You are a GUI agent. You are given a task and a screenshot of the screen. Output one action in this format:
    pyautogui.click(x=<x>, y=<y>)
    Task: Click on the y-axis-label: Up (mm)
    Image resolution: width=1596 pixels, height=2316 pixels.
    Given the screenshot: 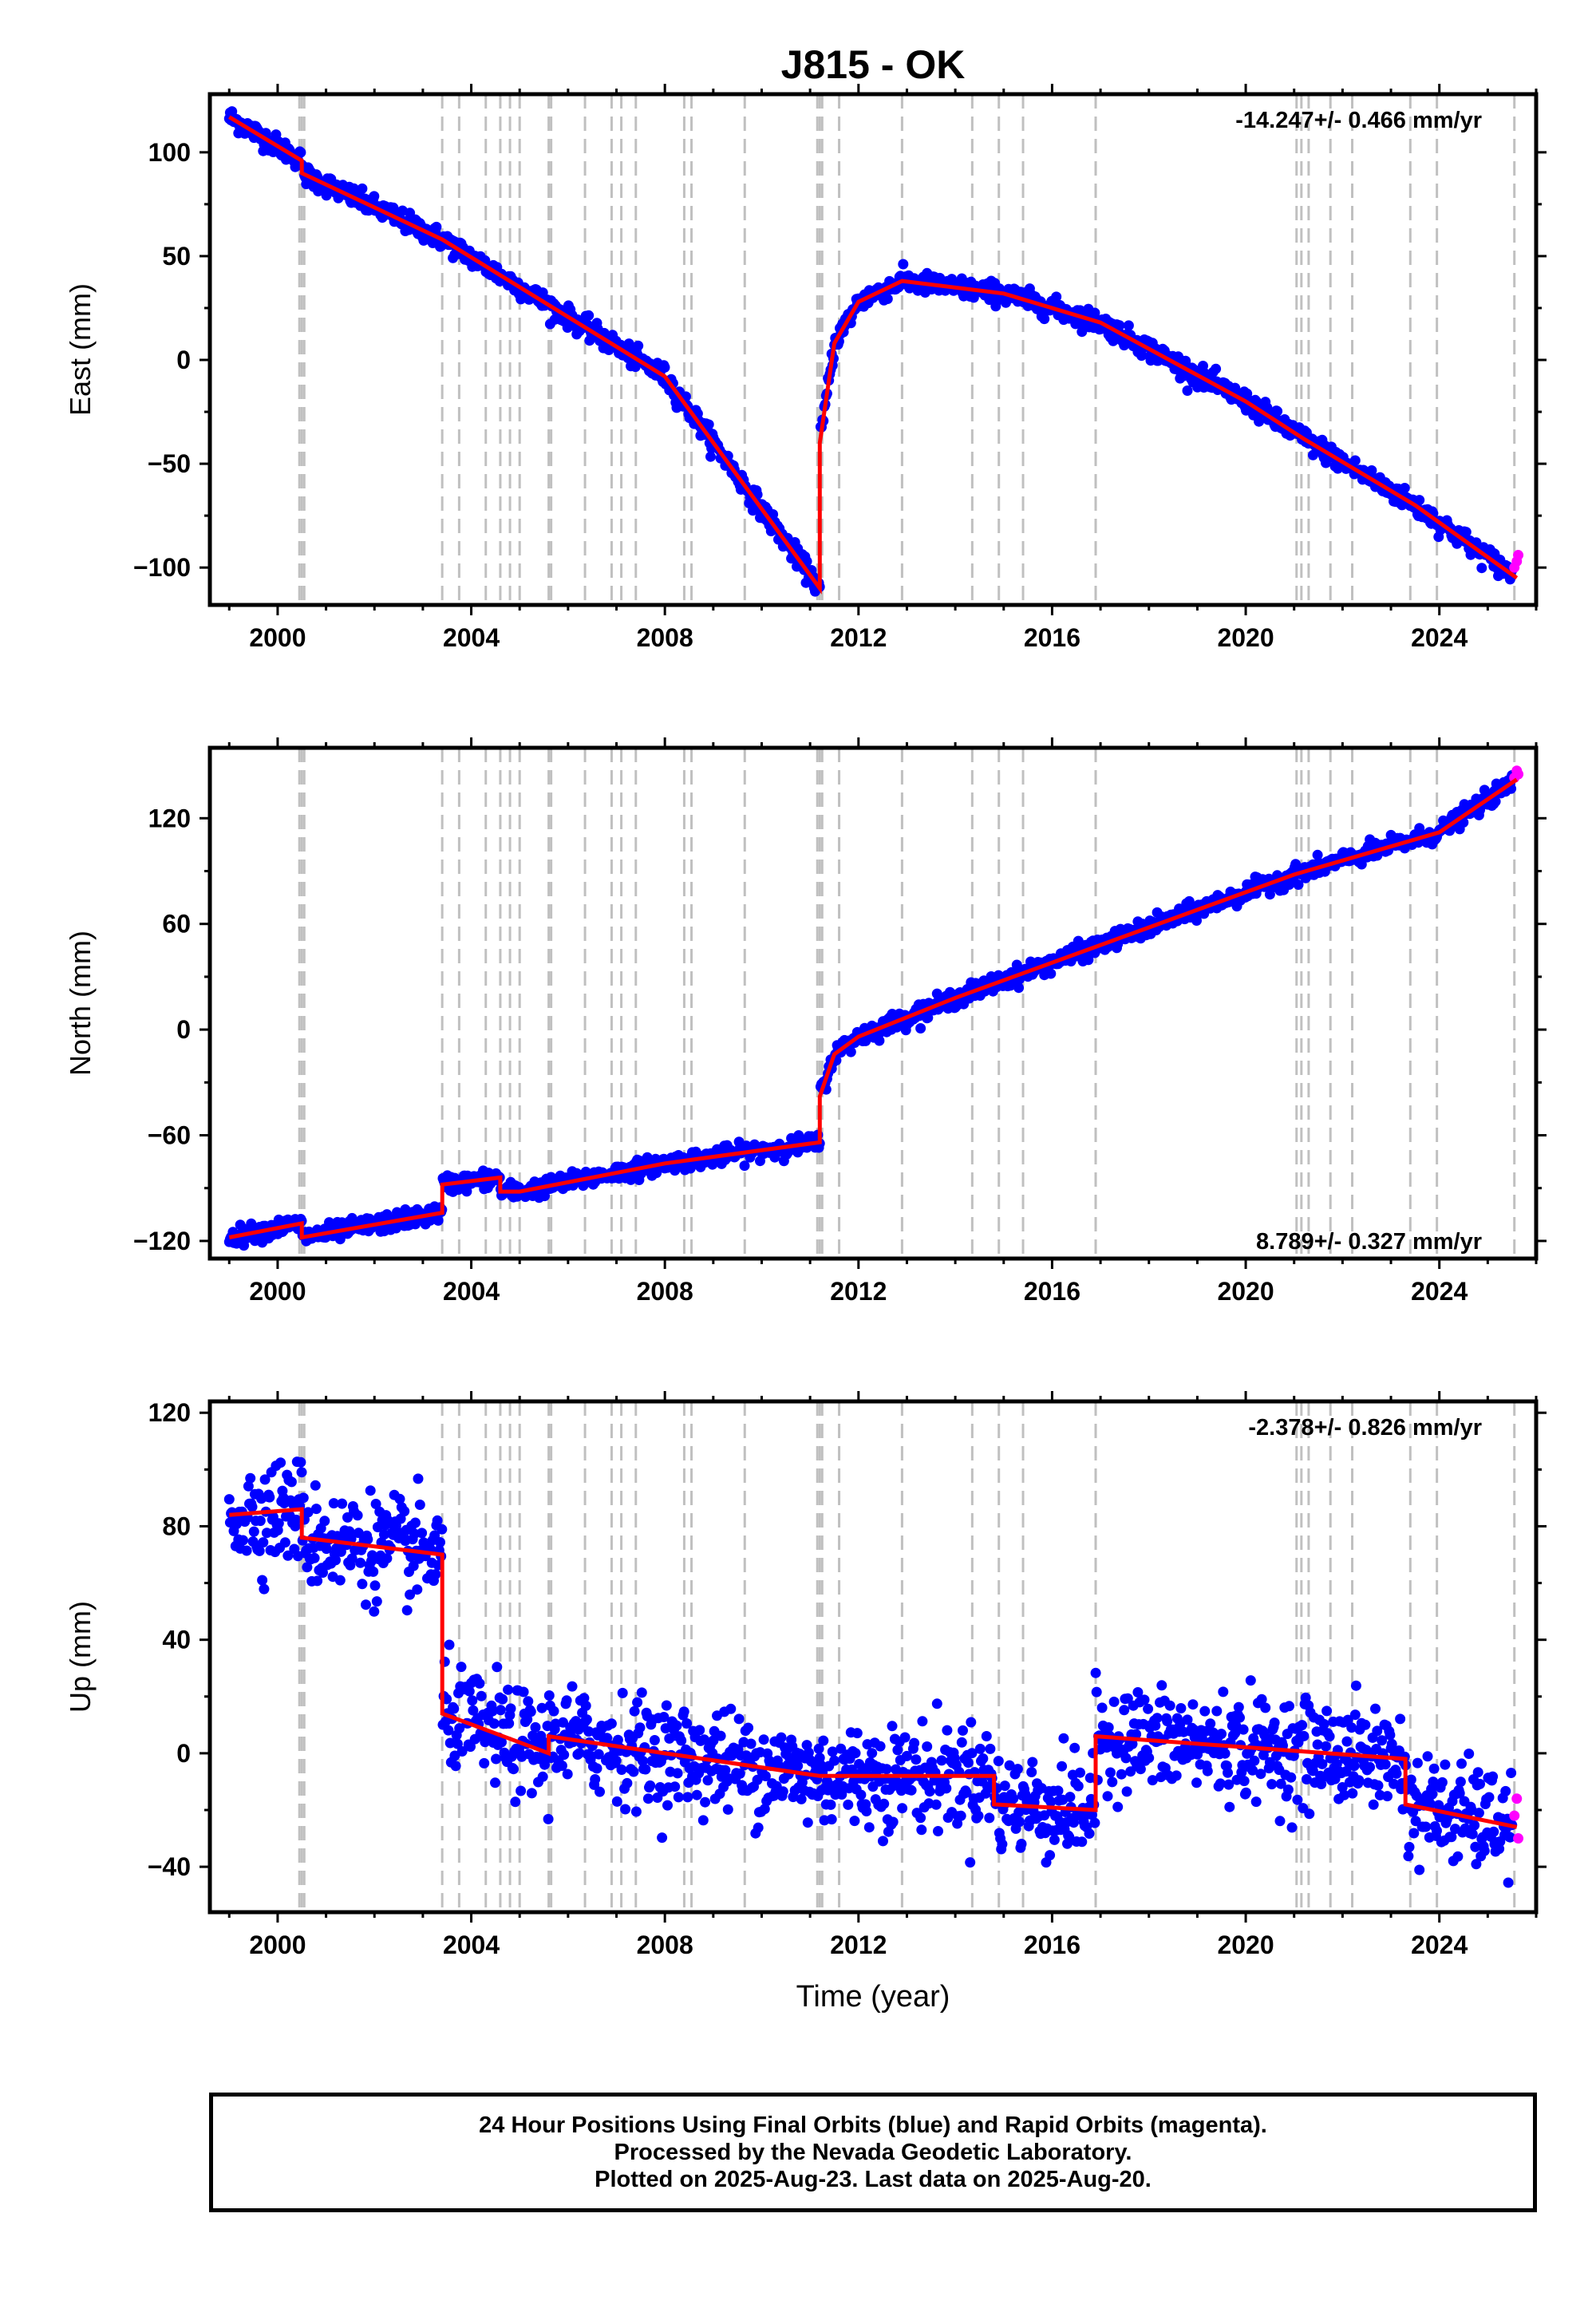 What is the action you would take?
    pyautogui.click(x=80, y=1657)
    